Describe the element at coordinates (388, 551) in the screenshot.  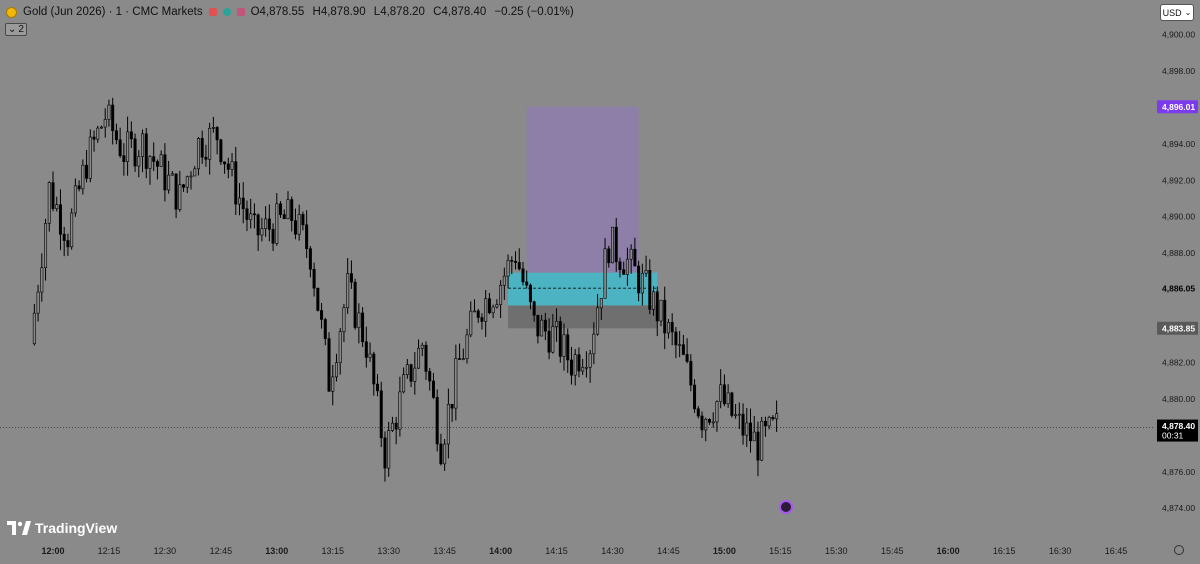
I see `time-tick-label: 13:30` at that location.